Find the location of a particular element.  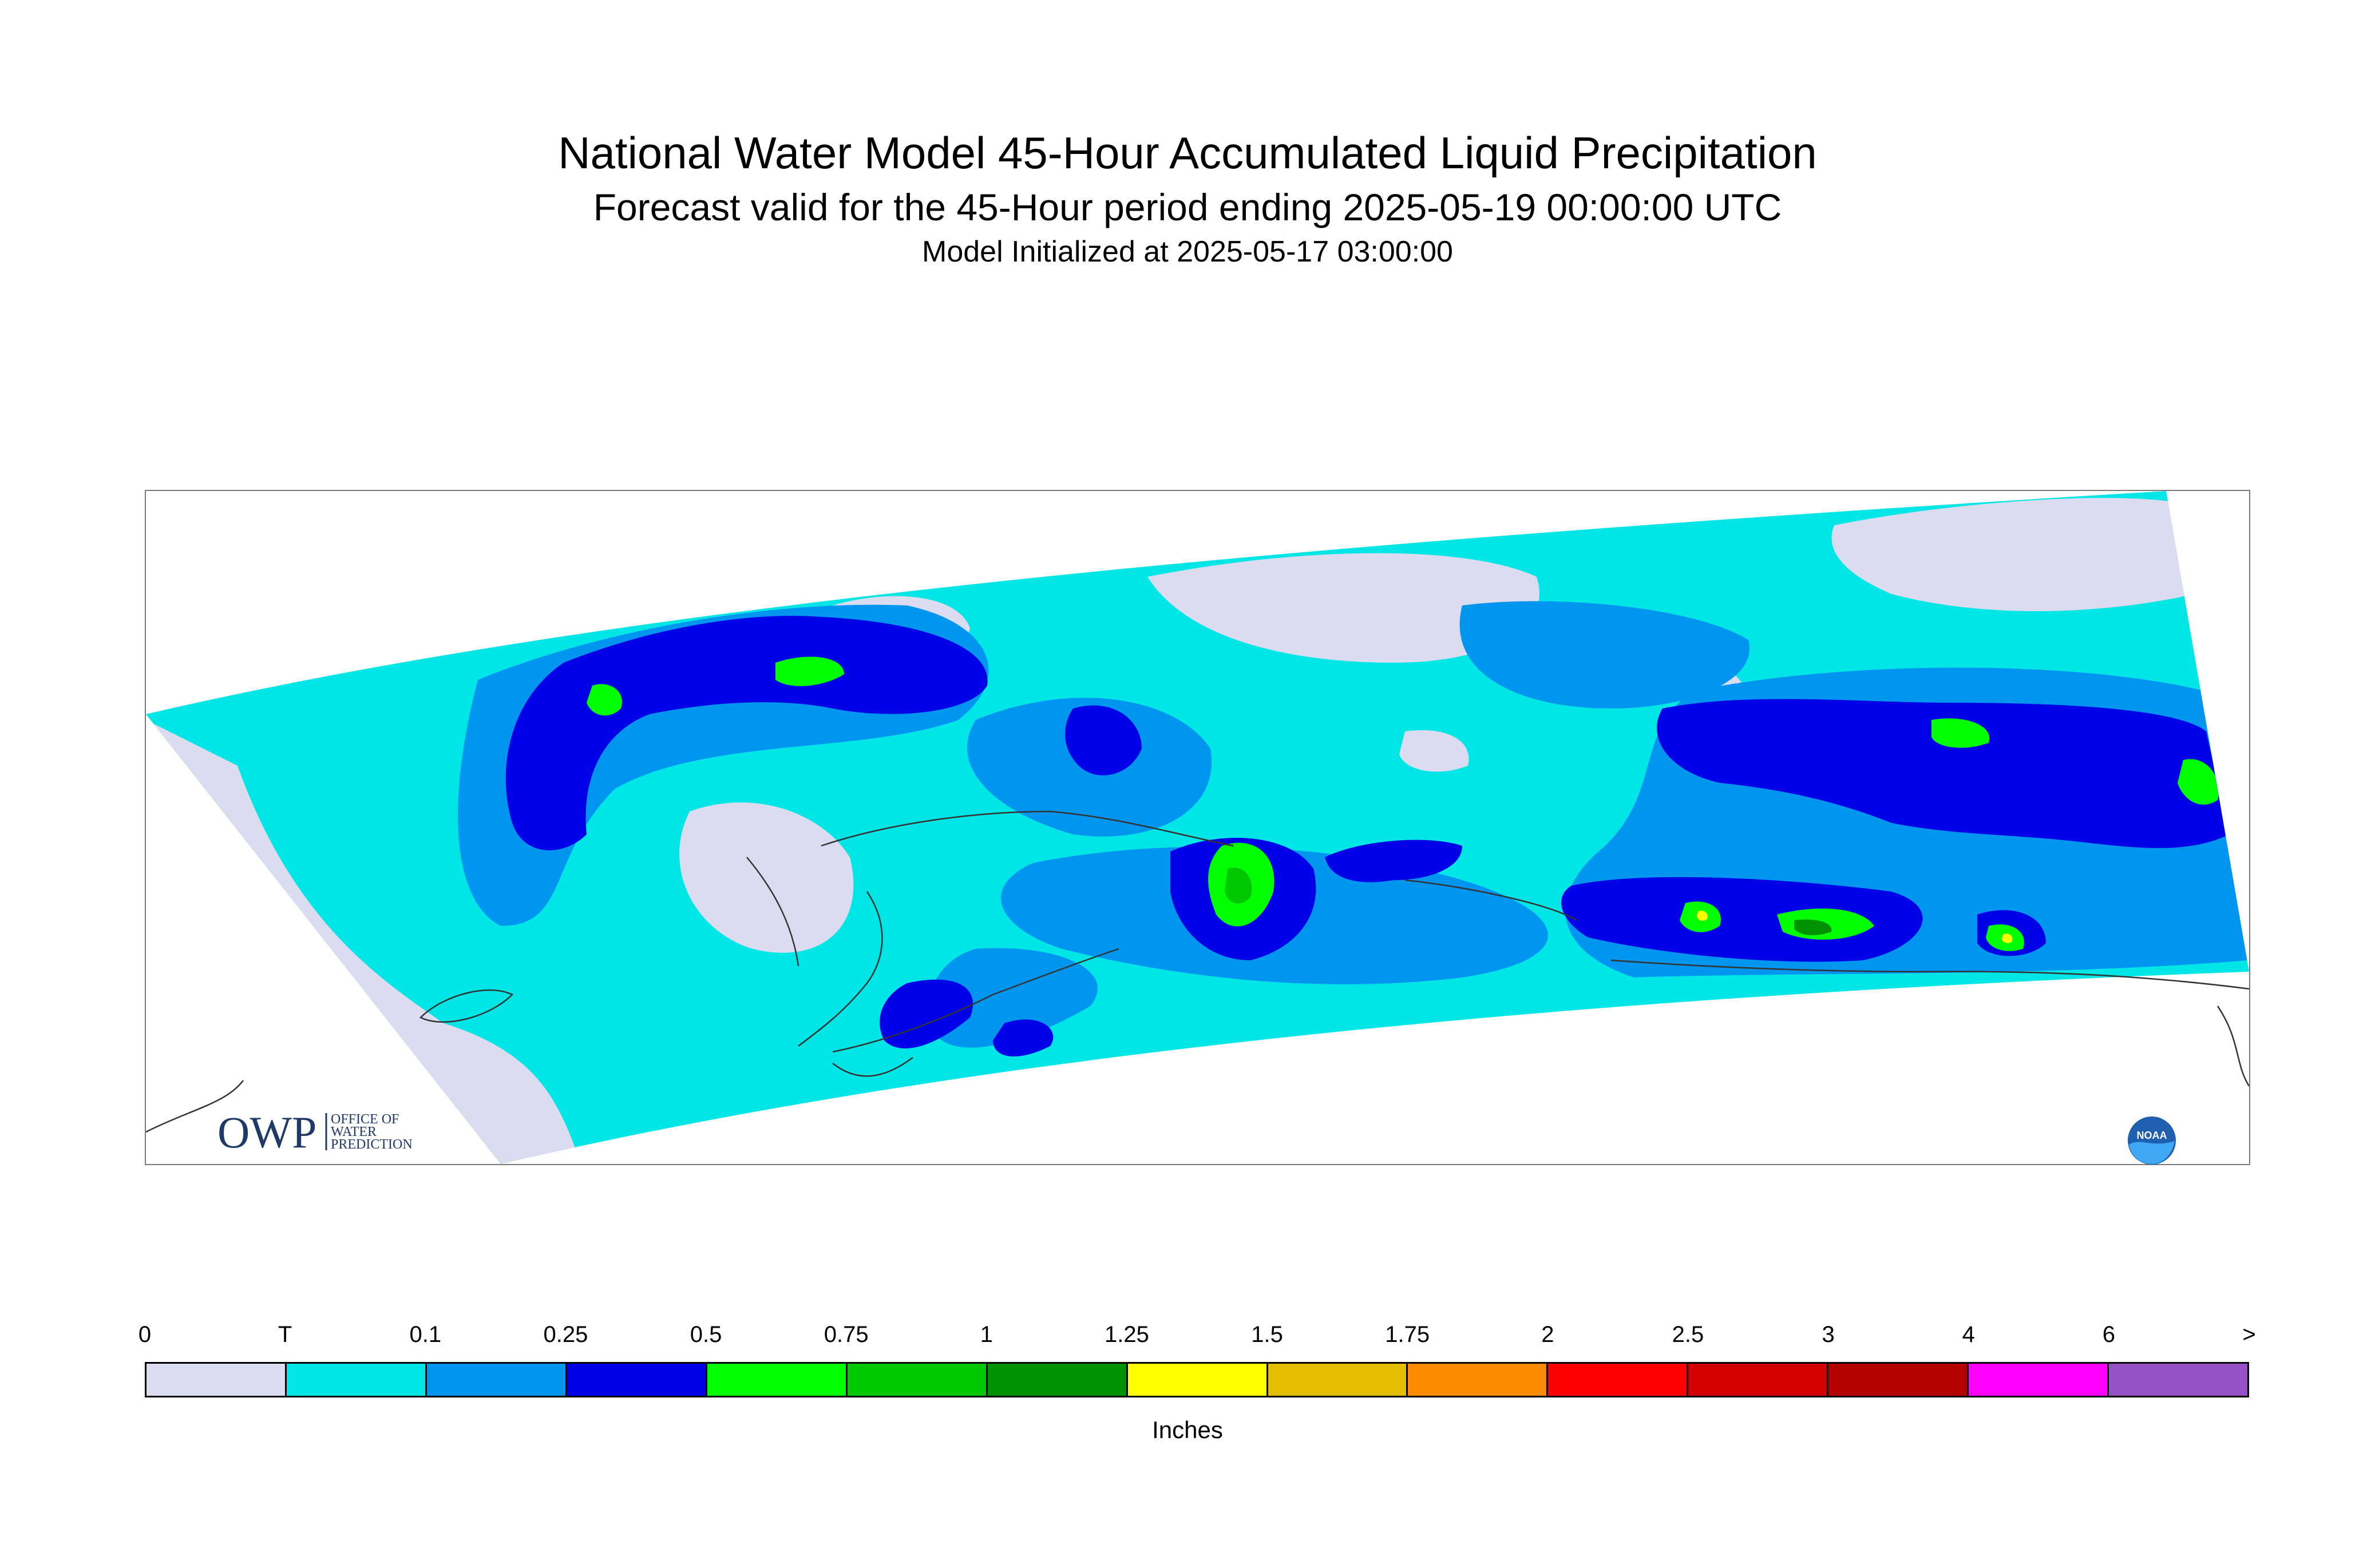

owp-logo: OWP OFFICE OF WATER PREDICTION is located at coordinates (315, 1130).